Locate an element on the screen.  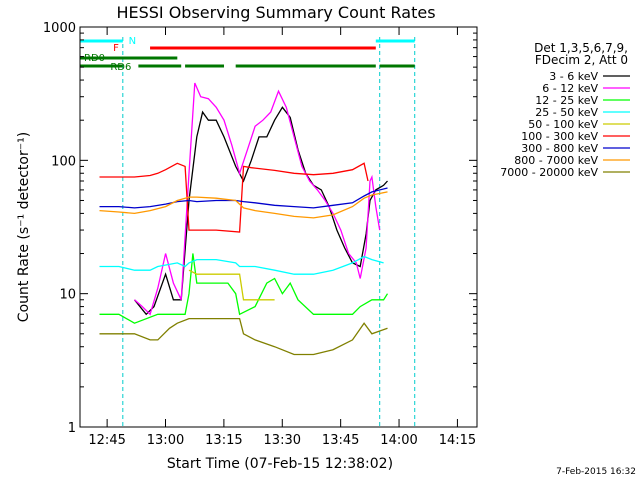
x-tick-label: 13:30 is located at coordinates (282, 440).